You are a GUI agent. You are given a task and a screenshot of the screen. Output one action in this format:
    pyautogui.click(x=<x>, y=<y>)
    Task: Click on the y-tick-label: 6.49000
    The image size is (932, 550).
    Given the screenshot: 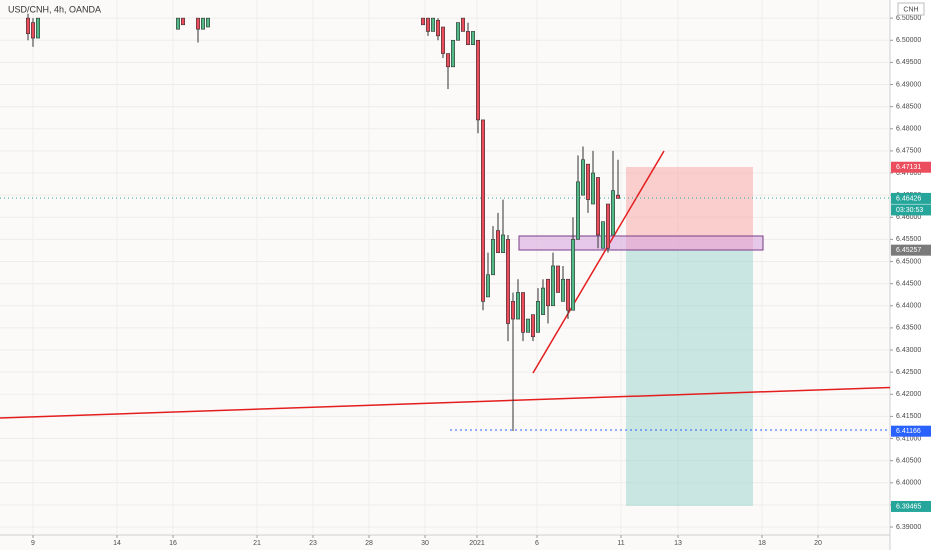 What is the action you would take?
    pyautogui.click(x=908, y=84)
    